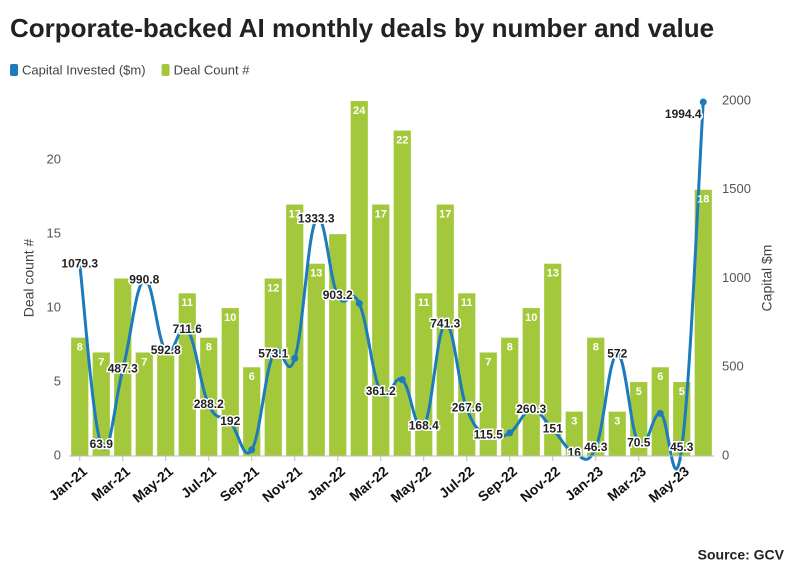 The image size is (796, 580). Describe the element at coordinates (282, 484) in the screenshot. I see `x-tick-label: Nov-21` at that location.